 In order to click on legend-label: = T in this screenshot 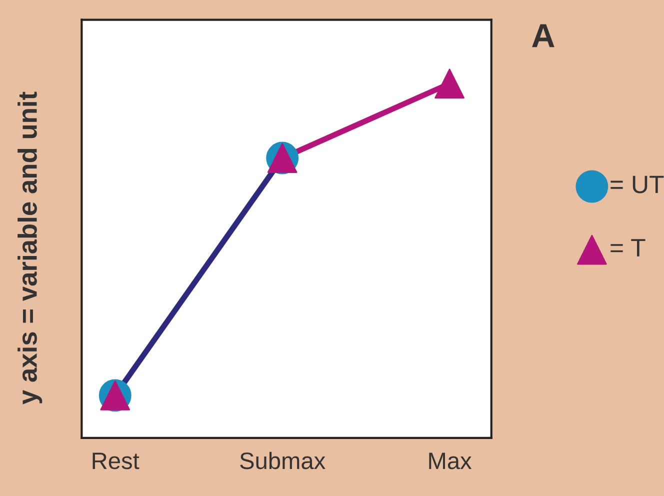, I will do `click(628, 247)`.